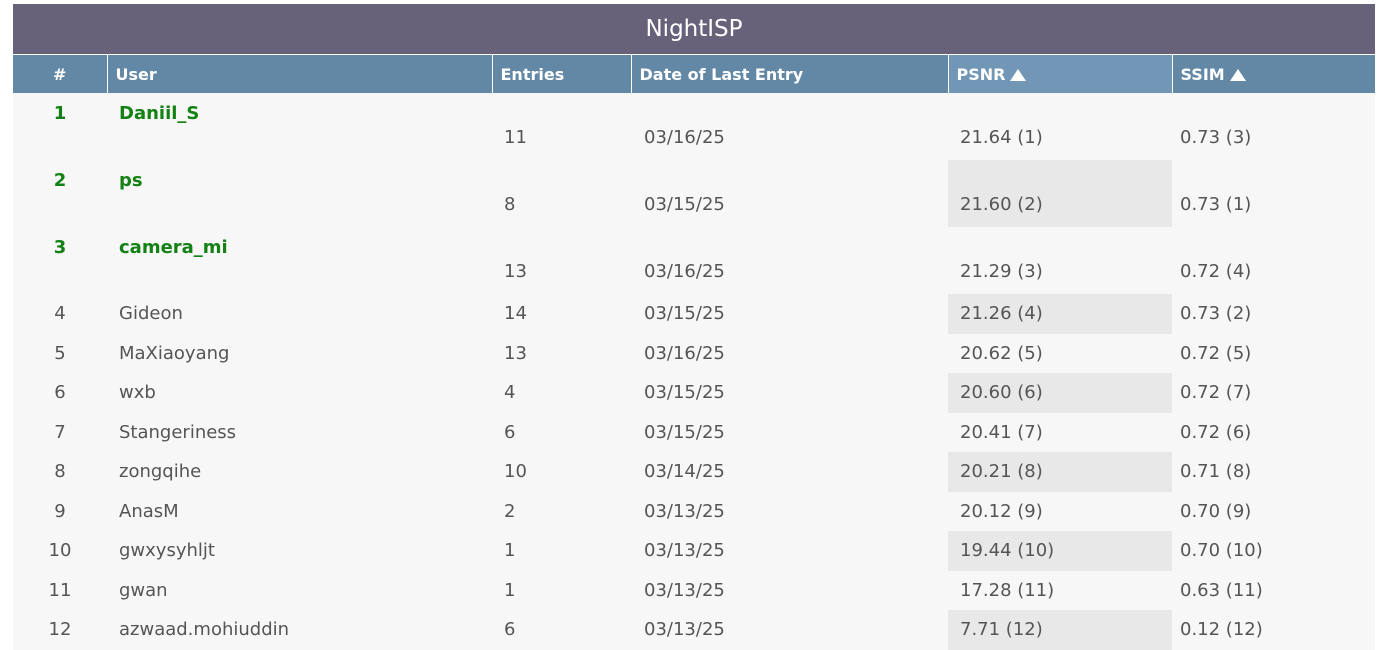 Image resolution: width=1377 pixels, height=650 pixels. Describe the element at coordinates (510, 204) in the screenshot. I see `entries-cell: 8` at that location.